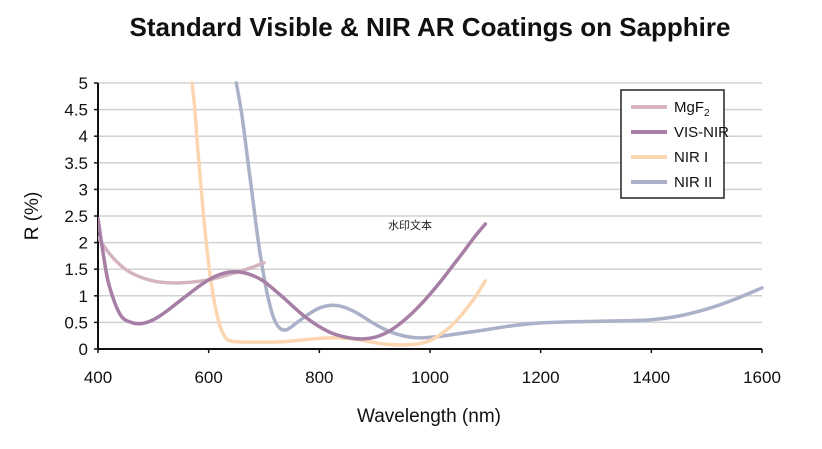 The height and width of the screenshot is (449, 822). I want to click on x-tick-label: 600, so click(208, 377).